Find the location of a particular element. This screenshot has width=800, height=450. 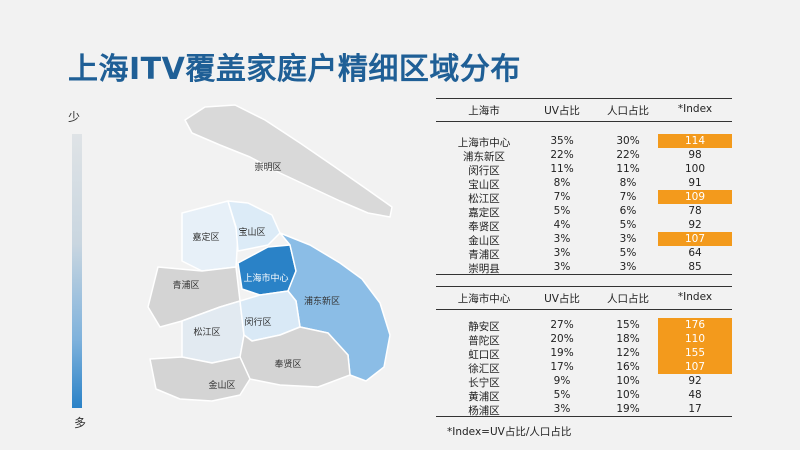

uv-cell: 11% is located at coordinates (562, 169).